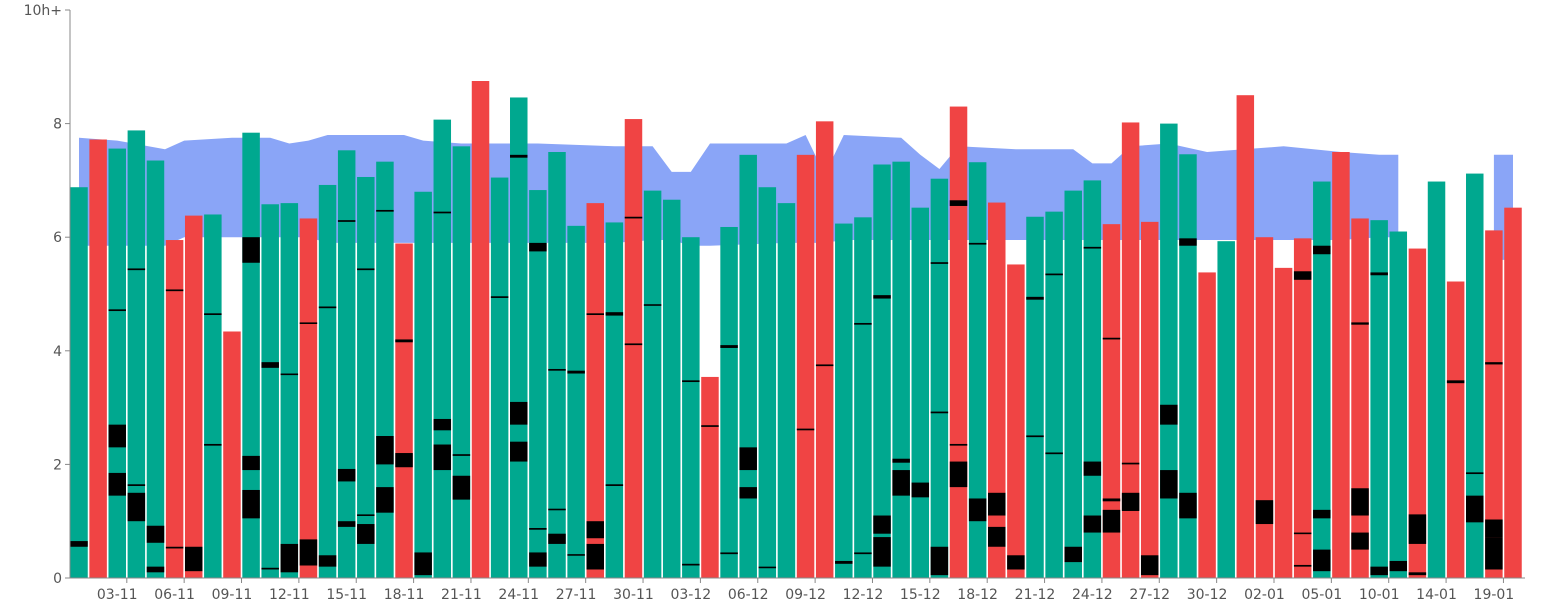 The image size is (1550, 606). I want to click on x-tick-label: 12-11, so click(289, 595).